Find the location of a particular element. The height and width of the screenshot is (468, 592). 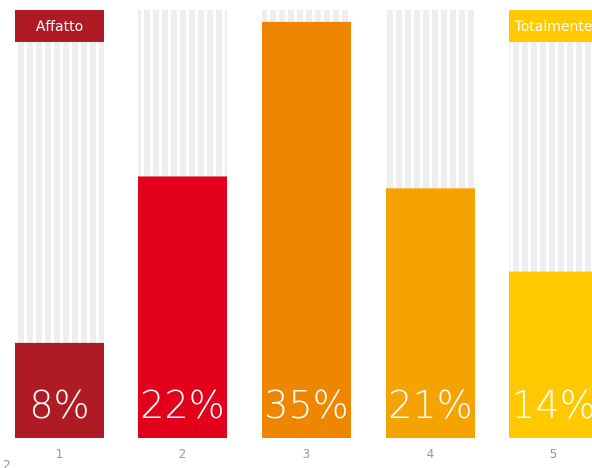

scale-end-label-high: Totalmente is located at coordinates (553, 27).